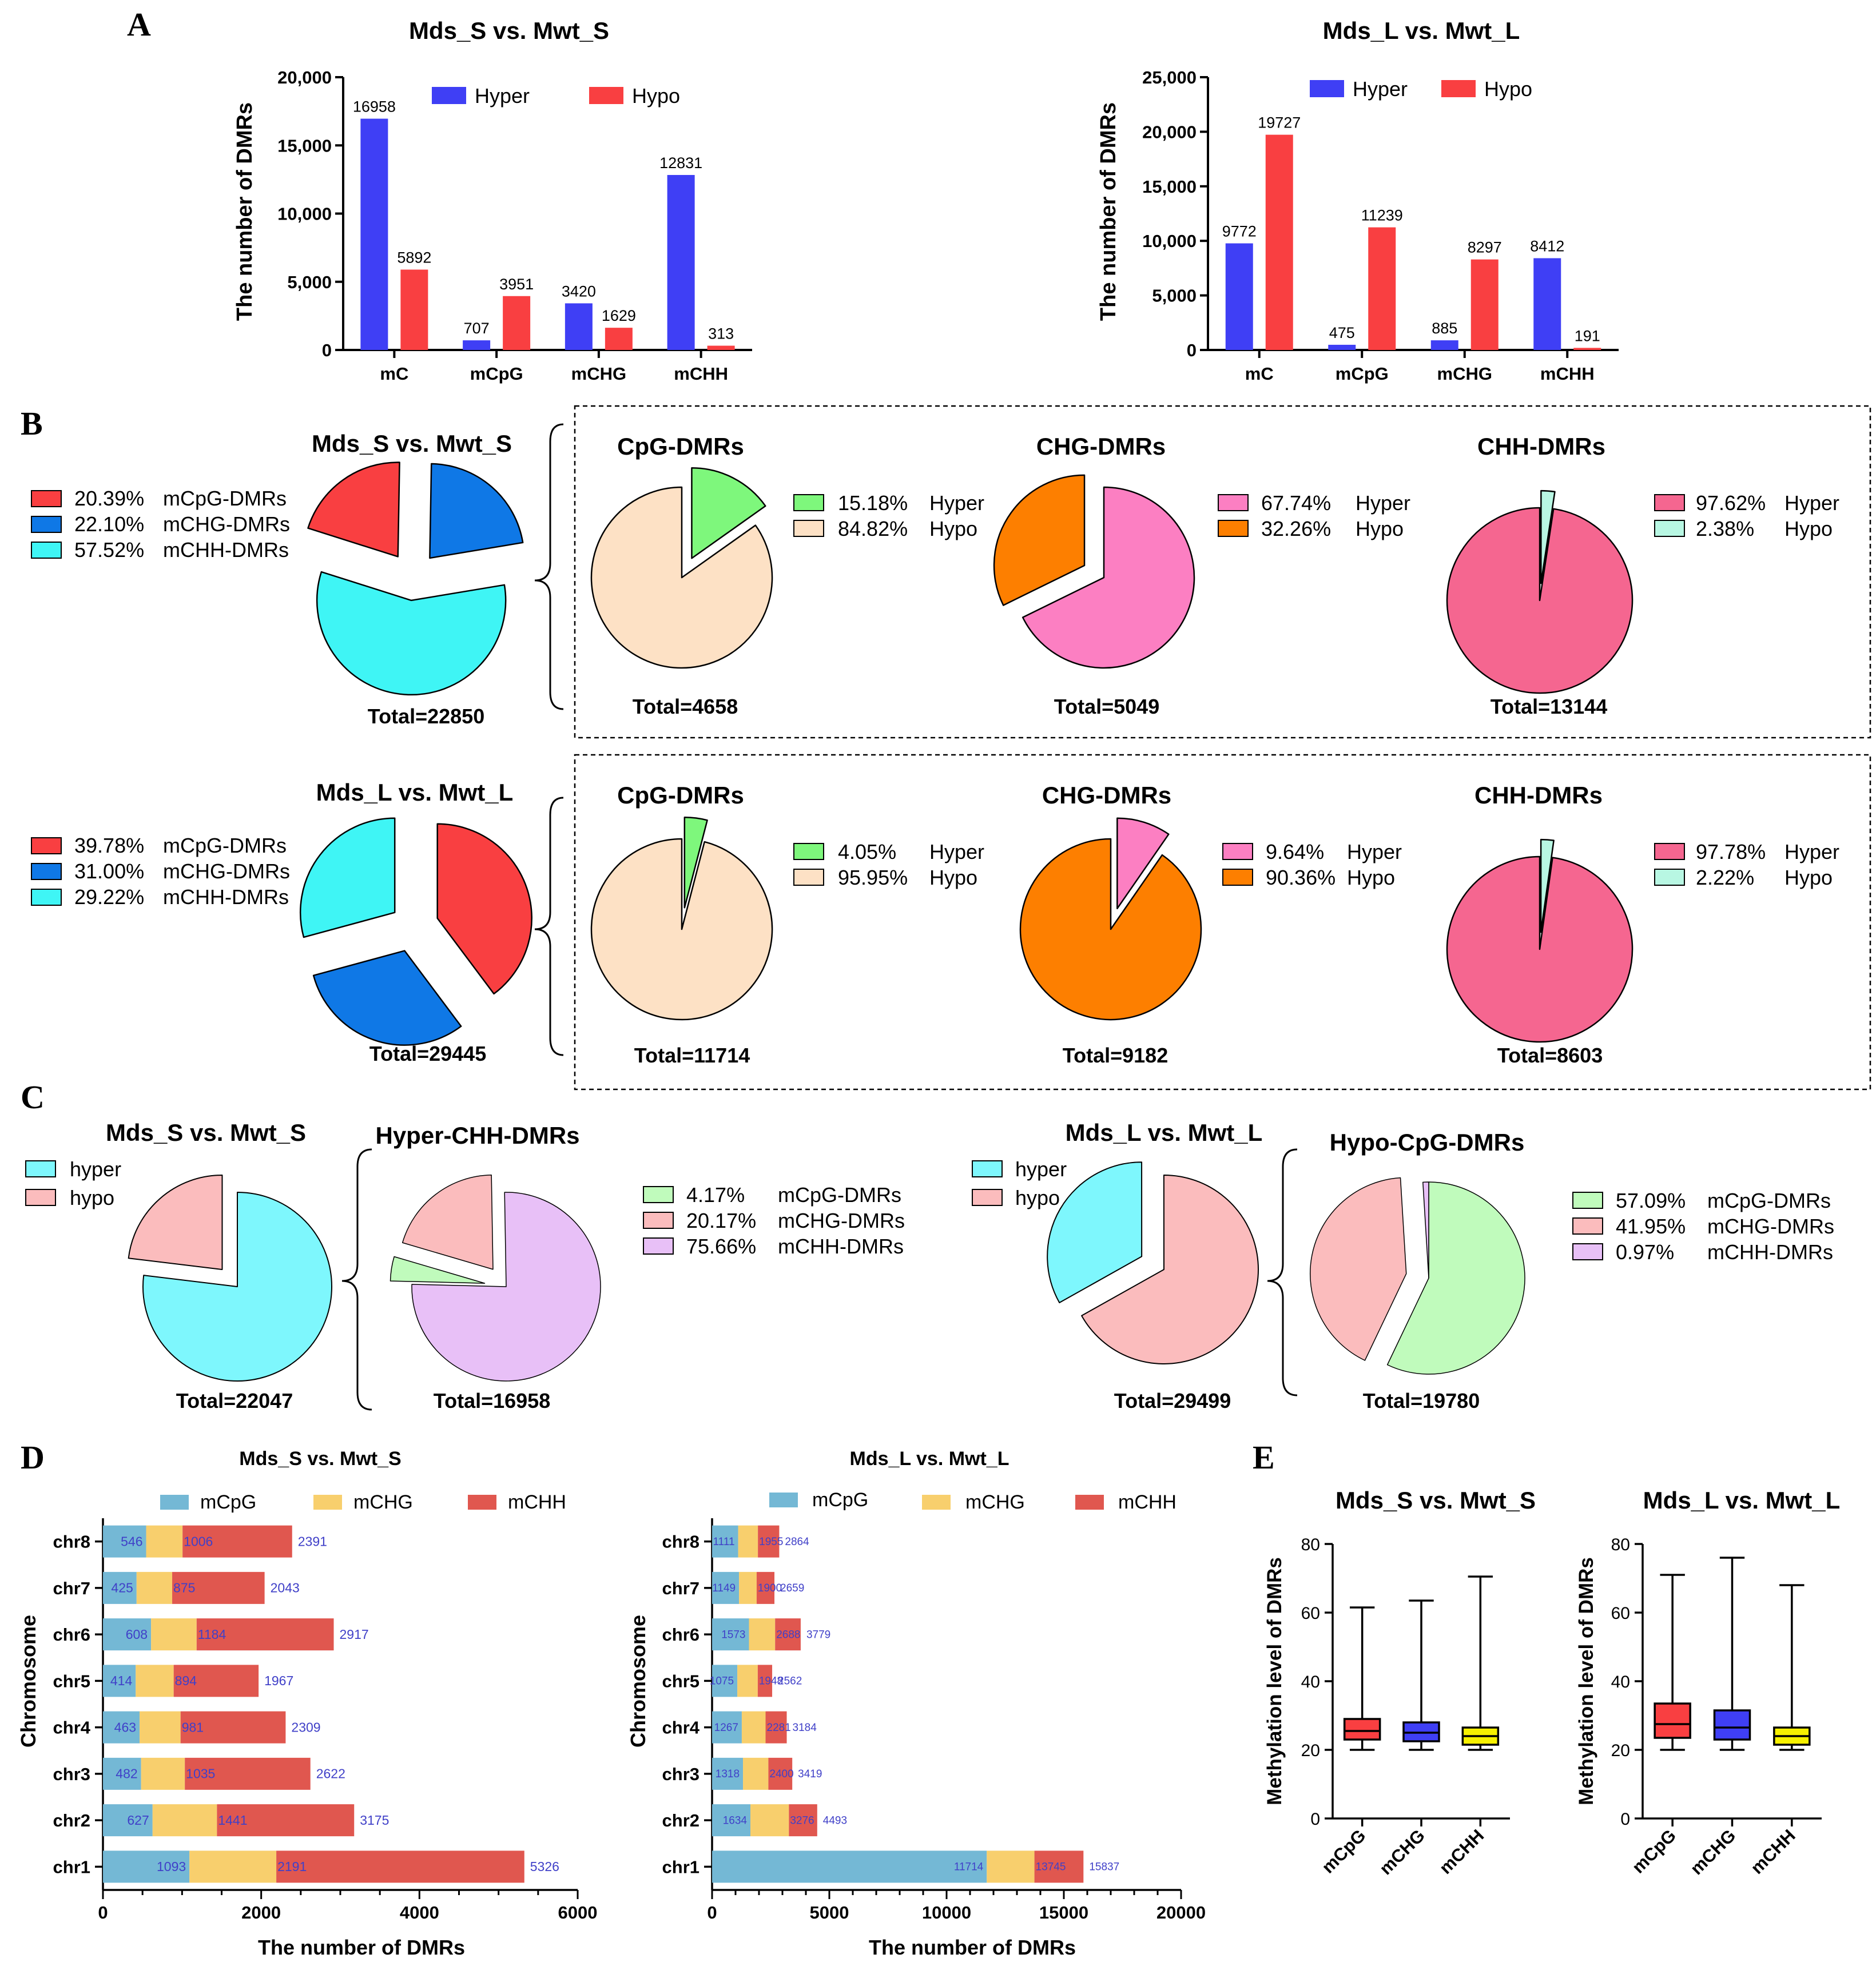 The height and width of the screenshot is (1962, 1876). I want to click on bar-value-label: 12831, so click(680, 163).